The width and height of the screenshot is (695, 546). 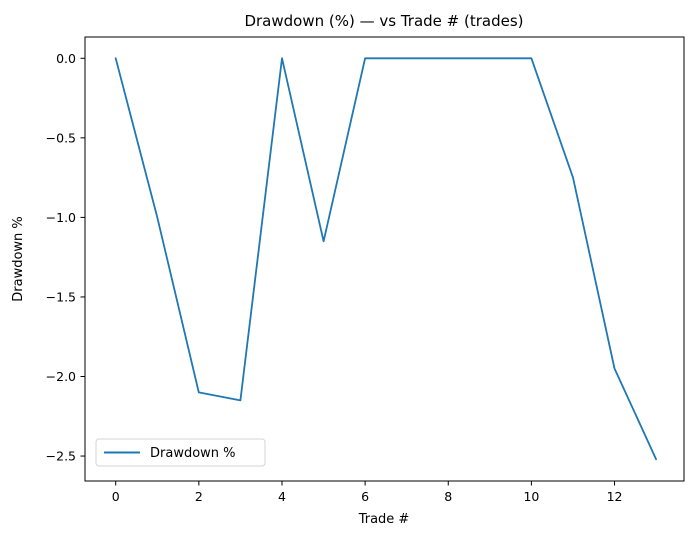 I want to click on x-tick-label: 8, so click(x=448, y=496).